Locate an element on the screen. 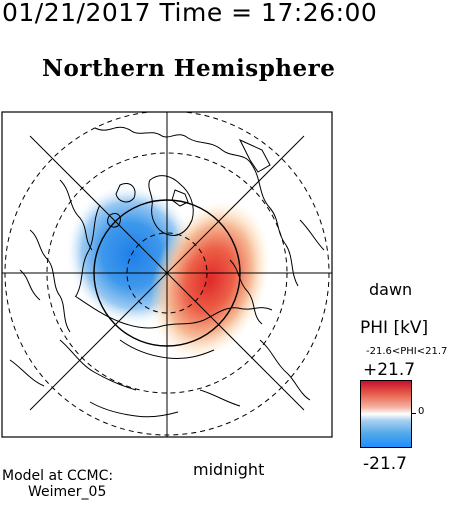 The width and height of the screenshot is (470, 508). dawn-label: dawn is located at coordinates (391, 289).